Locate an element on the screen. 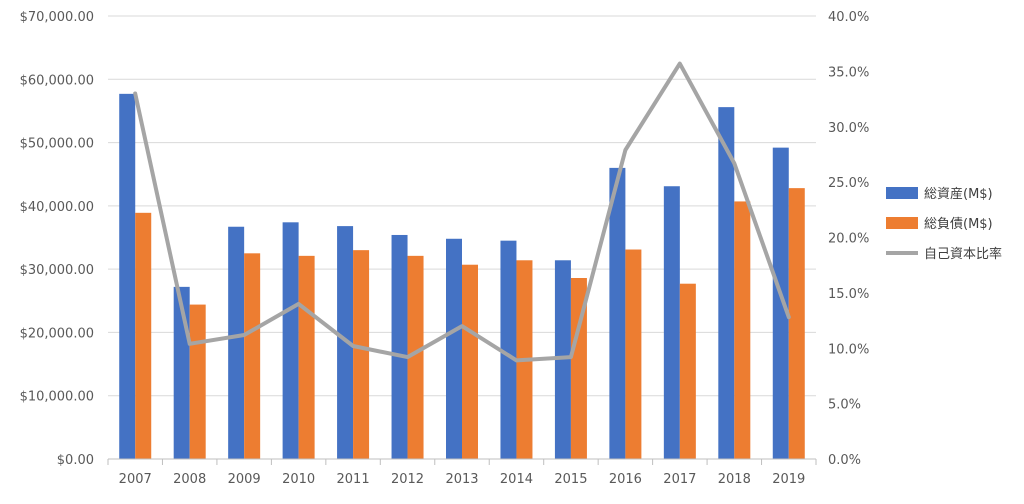 The width and height of the screenshot is (1024, 504). legend-item: 総負債(M$) is located at coordinates (939, 224).